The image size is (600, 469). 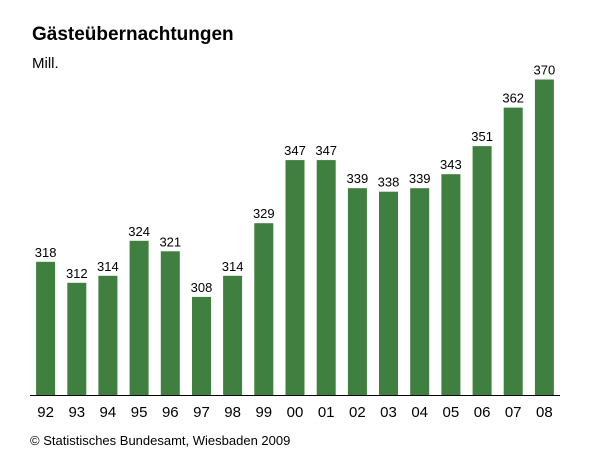 What do you see at coordinates (133, 34) in the screenshot?
I see `chart-title: Gästeübernachtungen` at bounding box center [133, 34].